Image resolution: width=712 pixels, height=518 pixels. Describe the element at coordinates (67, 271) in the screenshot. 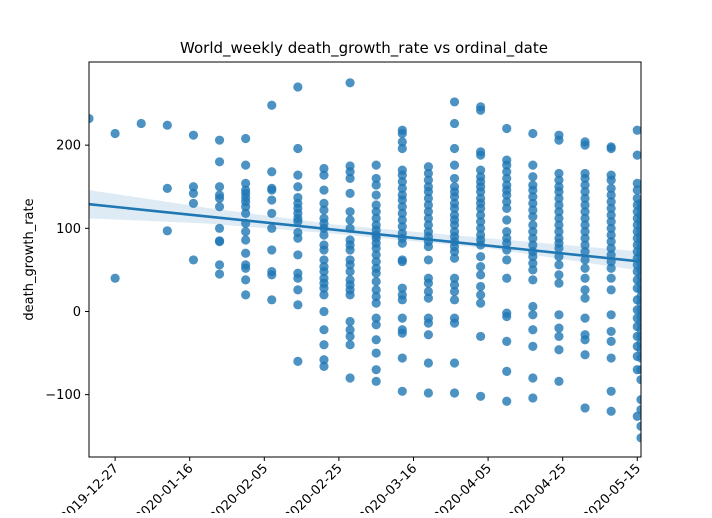

I see `y-axis: −100 0 100 200` at that location.